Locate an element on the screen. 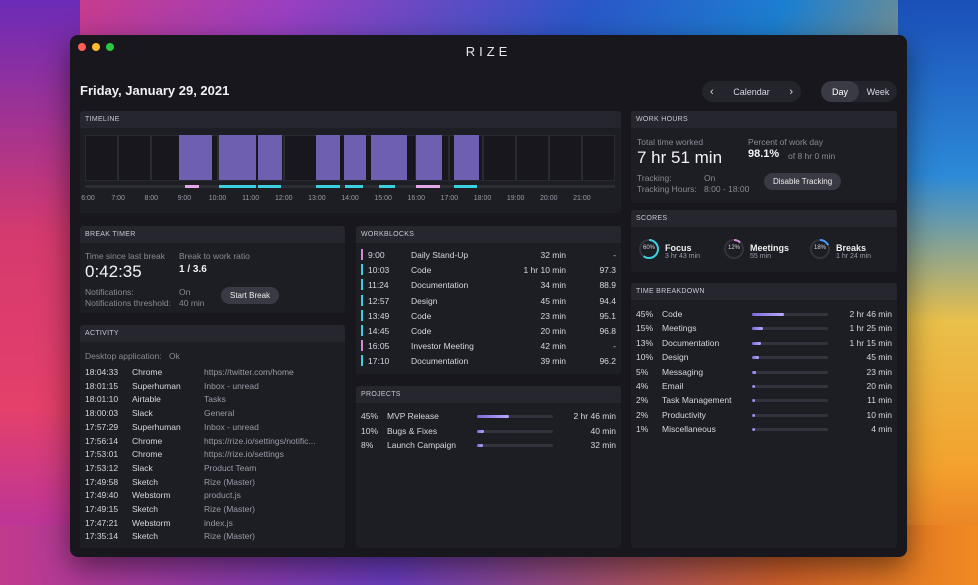 The width and height of the screenshot is (978, 585). timeline-hour-label: 7:00 is located at coordinates (118, 198).